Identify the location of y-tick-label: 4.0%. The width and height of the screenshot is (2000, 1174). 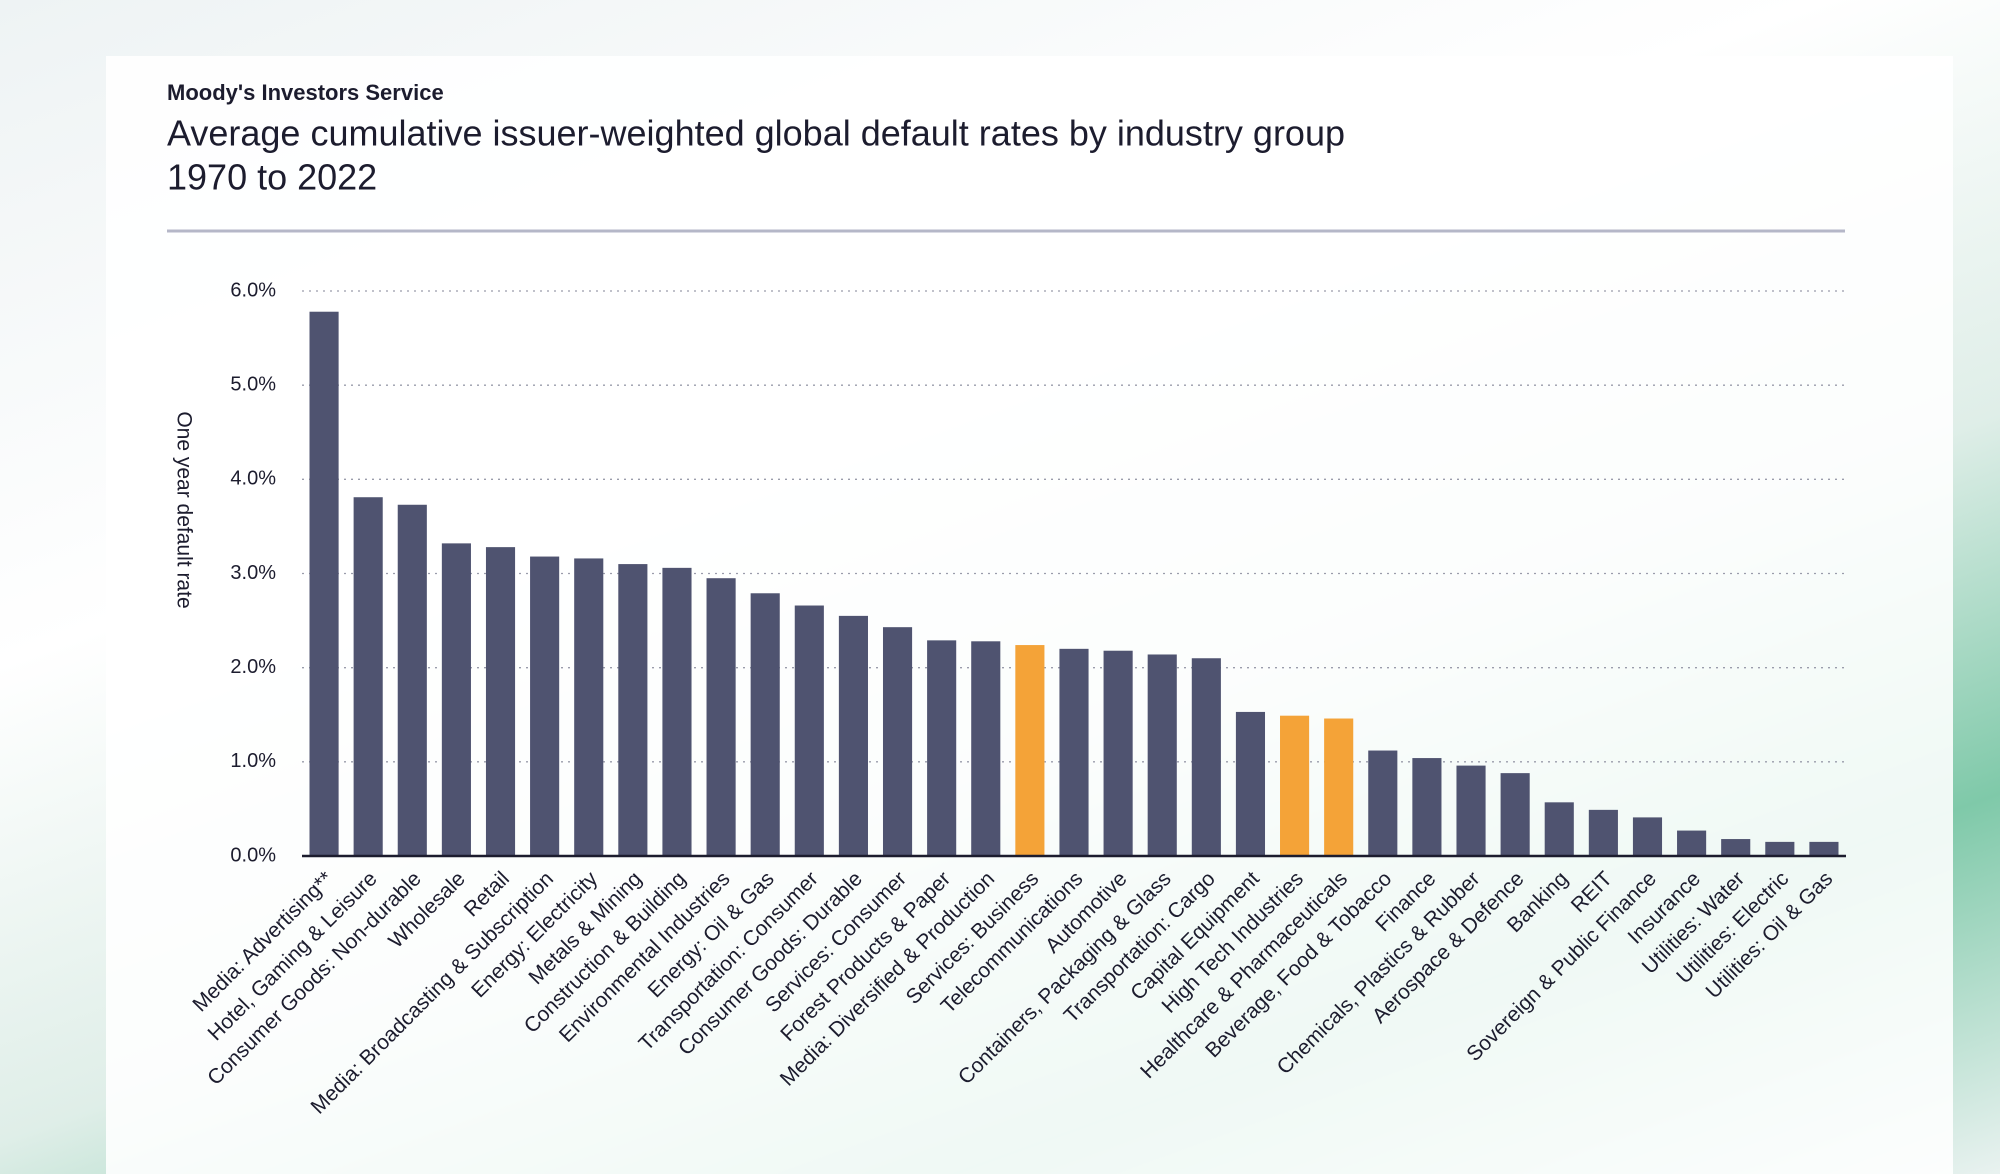
(253, 479).